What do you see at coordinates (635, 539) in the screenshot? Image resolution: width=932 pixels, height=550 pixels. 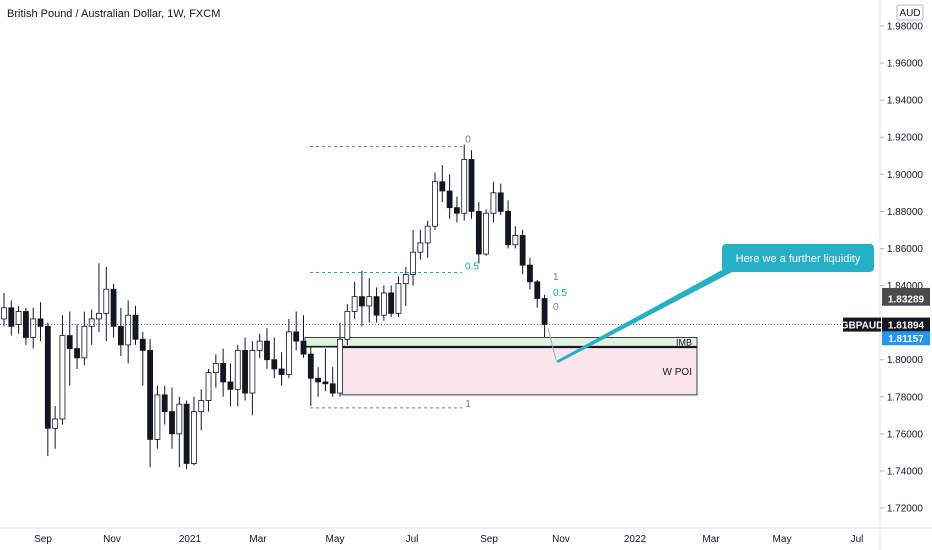 I see `x-tick-label: 2022` at bounding box center [635, 539].